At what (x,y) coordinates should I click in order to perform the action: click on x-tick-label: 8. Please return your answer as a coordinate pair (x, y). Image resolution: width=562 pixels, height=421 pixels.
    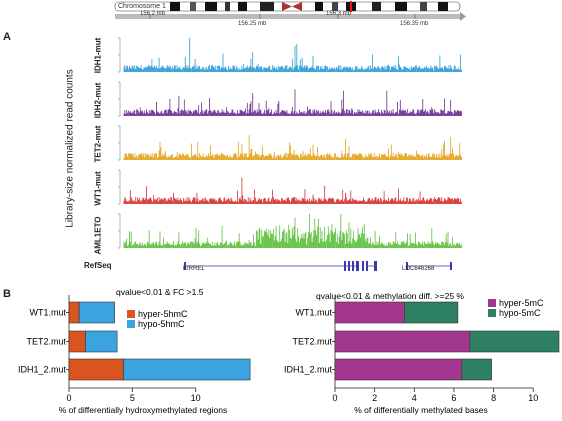
    Looking at the image, I should click on (493, 398).